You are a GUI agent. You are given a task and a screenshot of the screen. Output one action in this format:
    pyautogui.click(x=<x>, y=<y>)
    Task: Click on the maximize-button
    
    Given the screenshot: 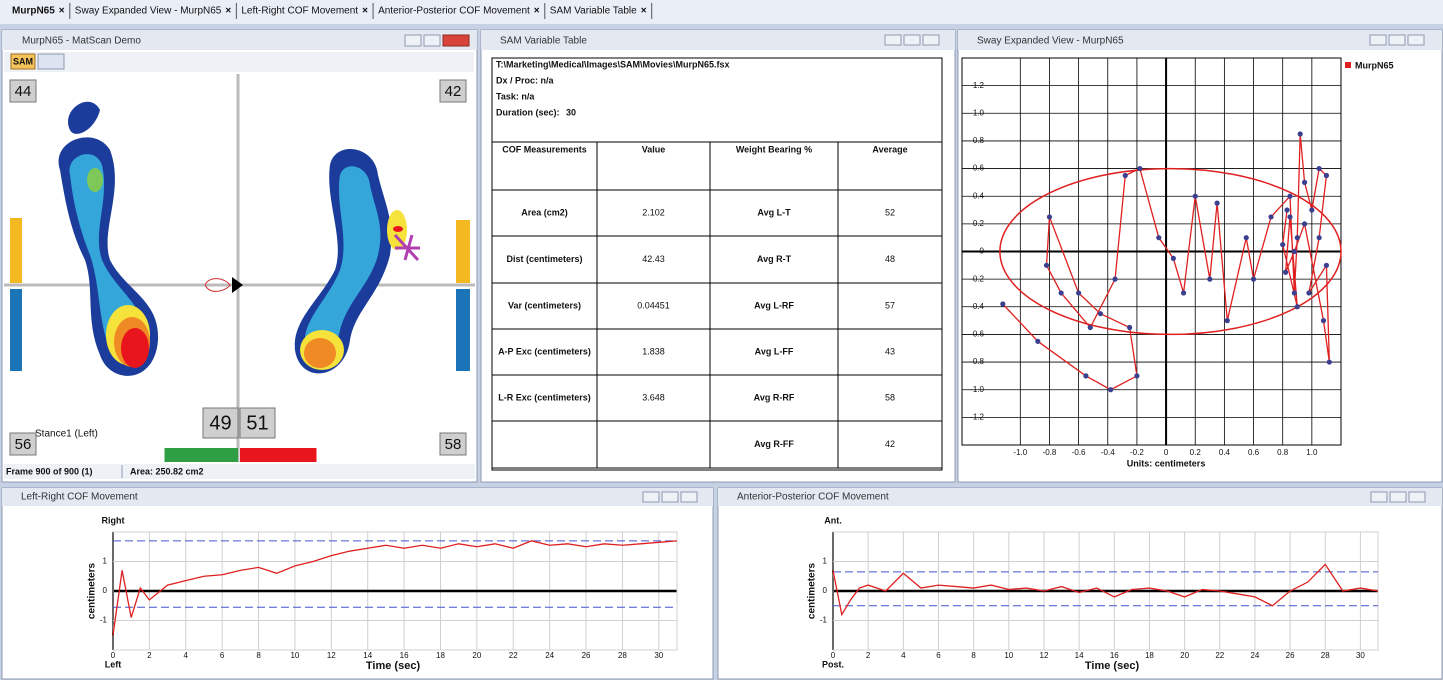 What is the action you would take?
    pyautogui.click(x=432, y=40)
    